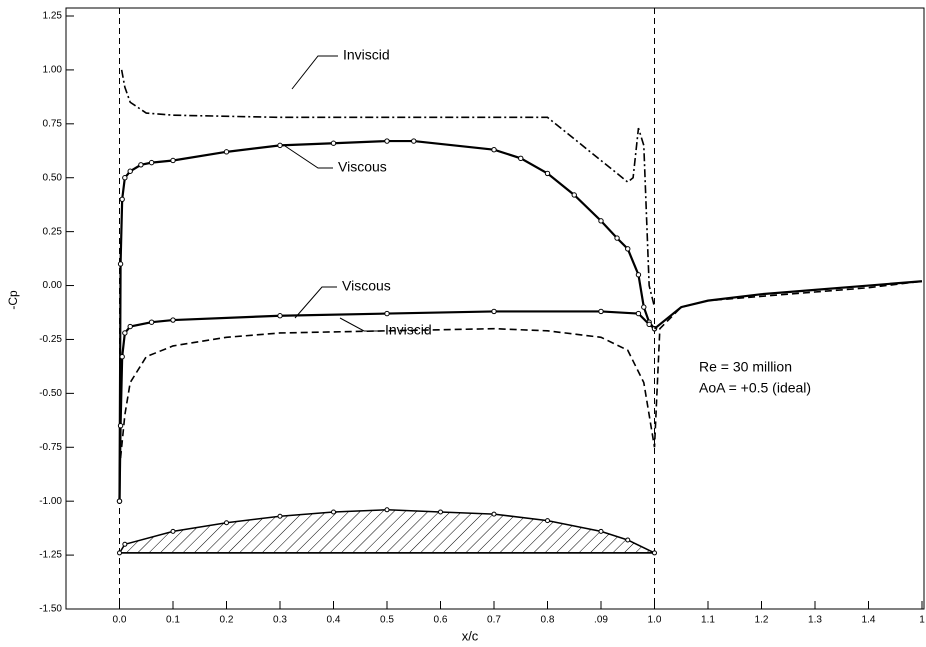 The width and height of the screenshot is (926, 647). I want to click on x-tick-label: 1.0, so click(655, 620).